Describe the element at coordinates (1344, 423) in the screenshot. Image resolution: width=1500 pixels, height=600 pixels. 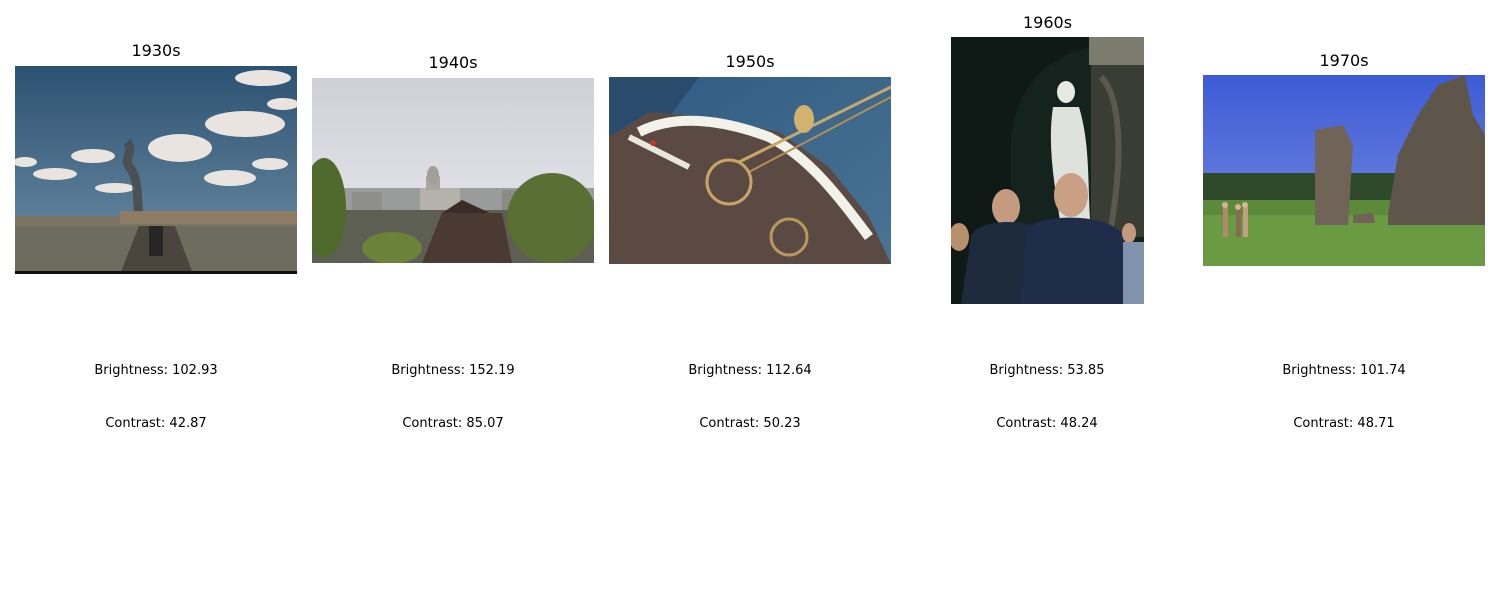
I see `contrast-value-1970s: Contrast: 48.71` at that location.